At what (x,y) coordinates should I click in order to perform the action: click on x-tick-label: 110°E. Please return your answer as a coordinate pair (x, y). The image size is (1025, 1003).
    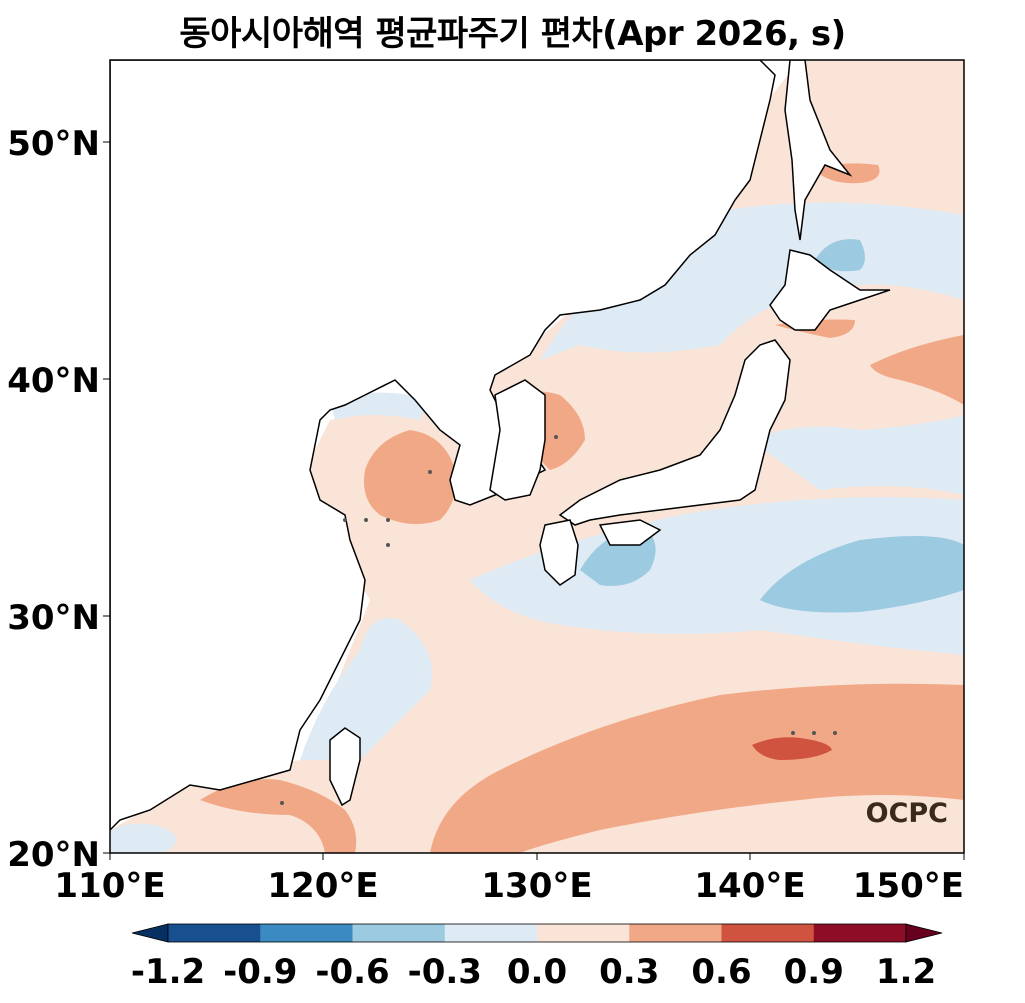
    Looking at the image, I should click on (109, 886).